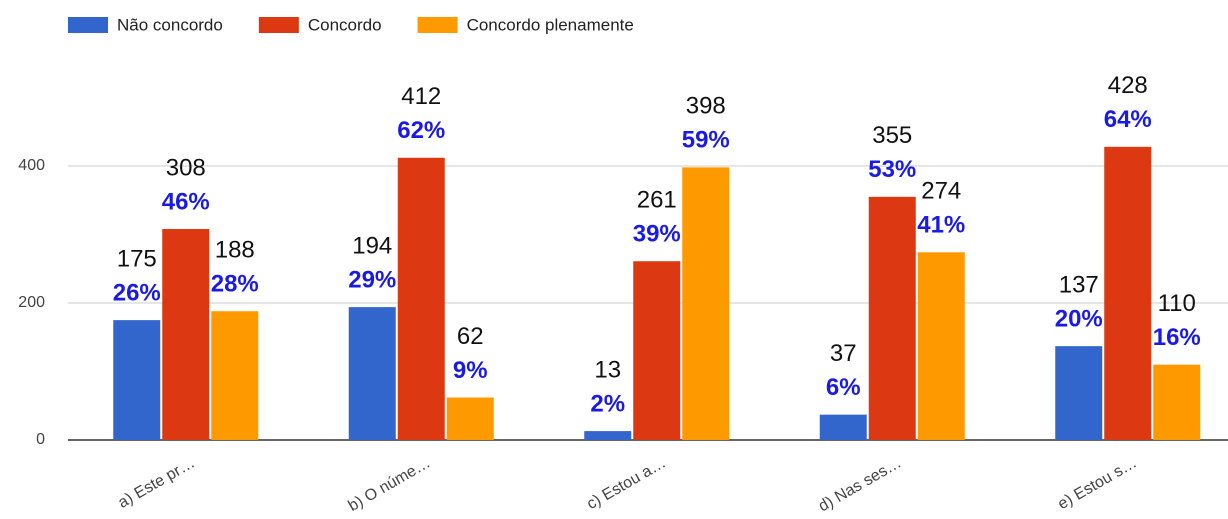 The height and width of the screenshot is (519, 1228). I want to click on y-tick-label: 200, so click(31, 302).